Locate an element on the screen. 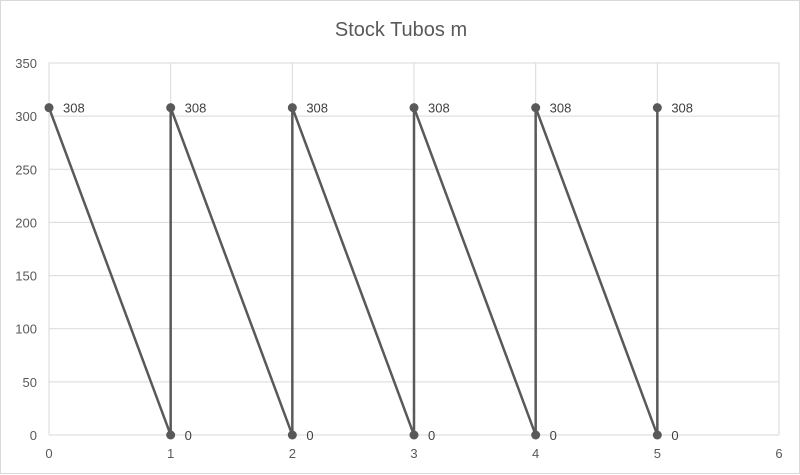 Image resolution: width=800 pixels, height=475 pixels. x-tick-label: 3 is located at coordinates (413, 453).